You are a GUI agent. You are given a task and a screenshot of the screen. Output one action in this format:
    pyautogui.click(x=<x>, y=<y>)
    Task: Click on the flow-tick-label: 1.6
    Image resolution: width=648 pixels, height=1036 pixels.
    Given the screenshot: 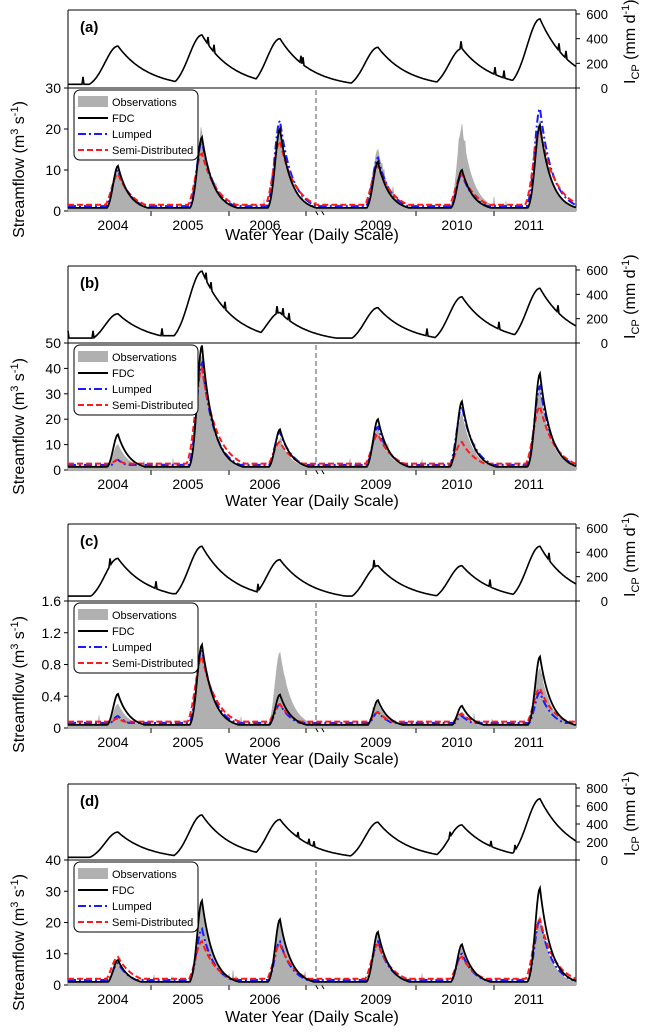 What is the action you would take?
    pyautogui.click(x=52, y=601)
    